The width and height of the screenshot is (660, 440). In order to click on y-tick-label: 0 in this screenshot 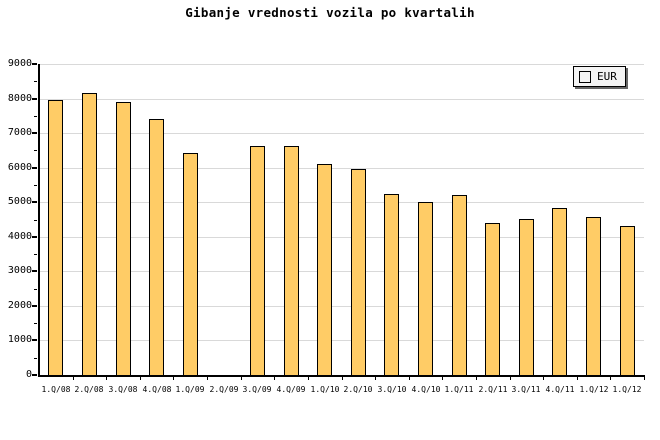, I will do `click(28, 374)`.